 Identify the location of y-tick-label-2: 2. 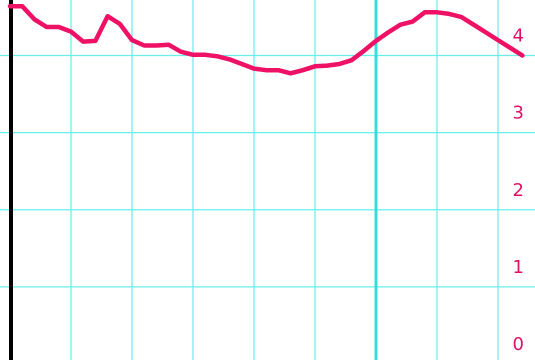
(518, 190).